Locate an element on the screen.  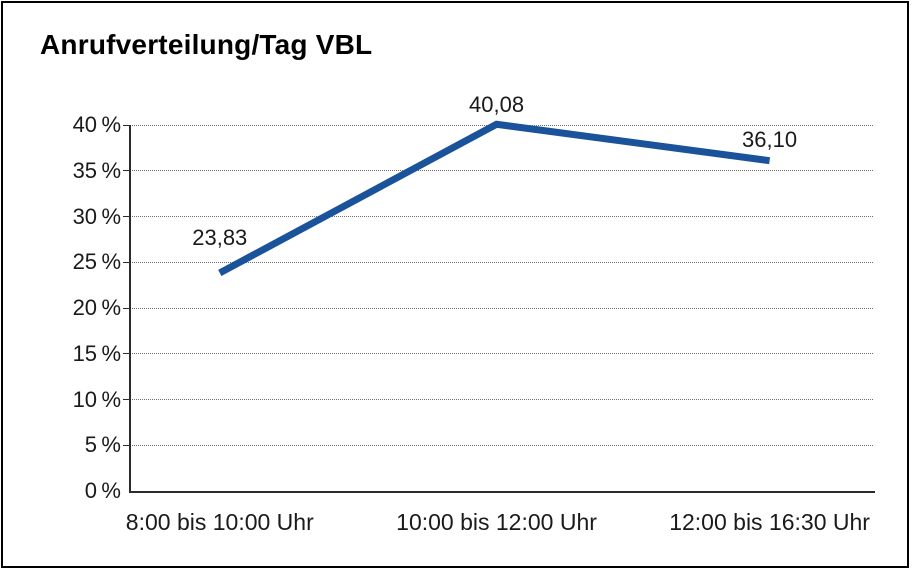
x-axis-category-label: 10:00 bis 12:00 Uhr is located at coordinates (496, 522).